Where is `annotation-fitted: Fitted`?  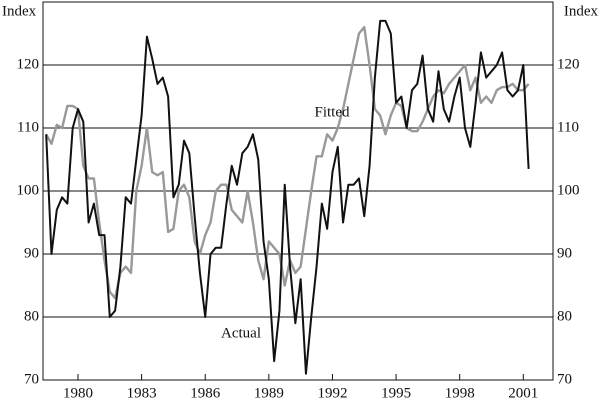 annotation-fitted: Fitted is located at coordinates (332, 112).